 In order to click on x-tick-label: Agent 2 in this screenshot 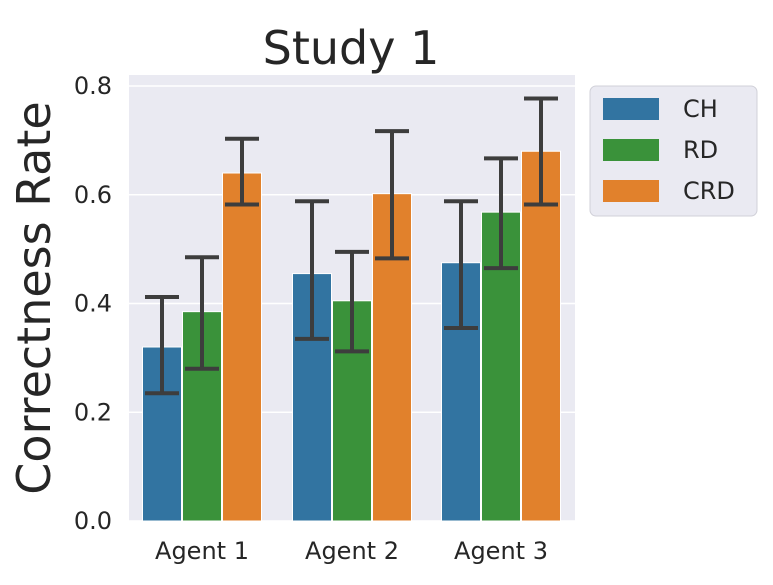, I will do `click(352, 551)`.